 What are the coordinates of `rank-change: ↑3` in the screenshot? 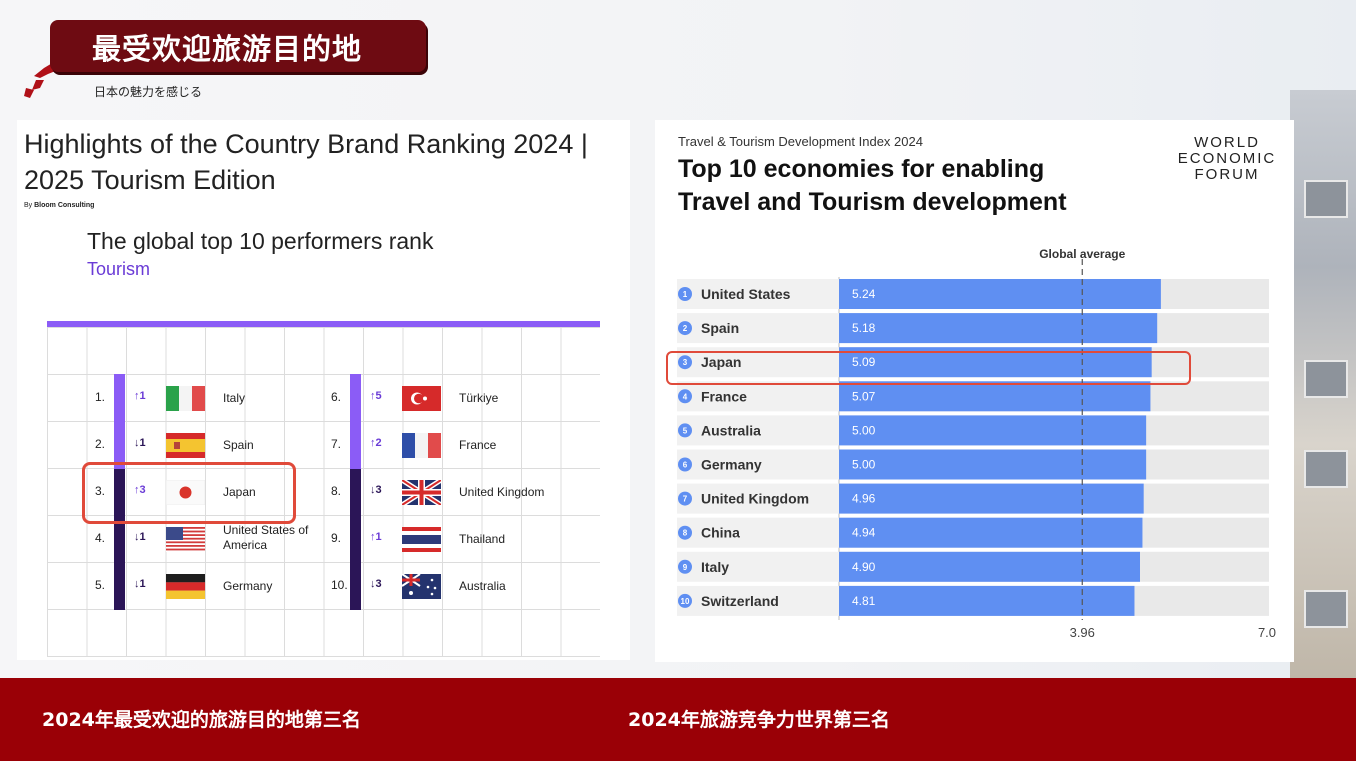 It's located at (140, 489).